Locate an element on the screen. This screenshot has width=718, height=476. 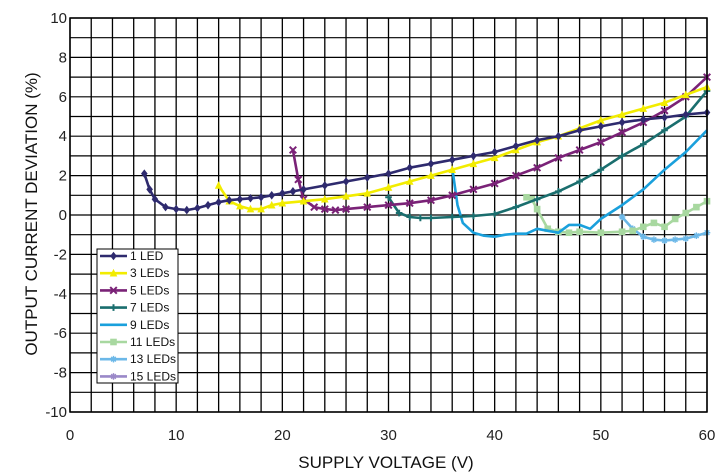
legend-label: 1 LED is located at coordinates (147, 256).